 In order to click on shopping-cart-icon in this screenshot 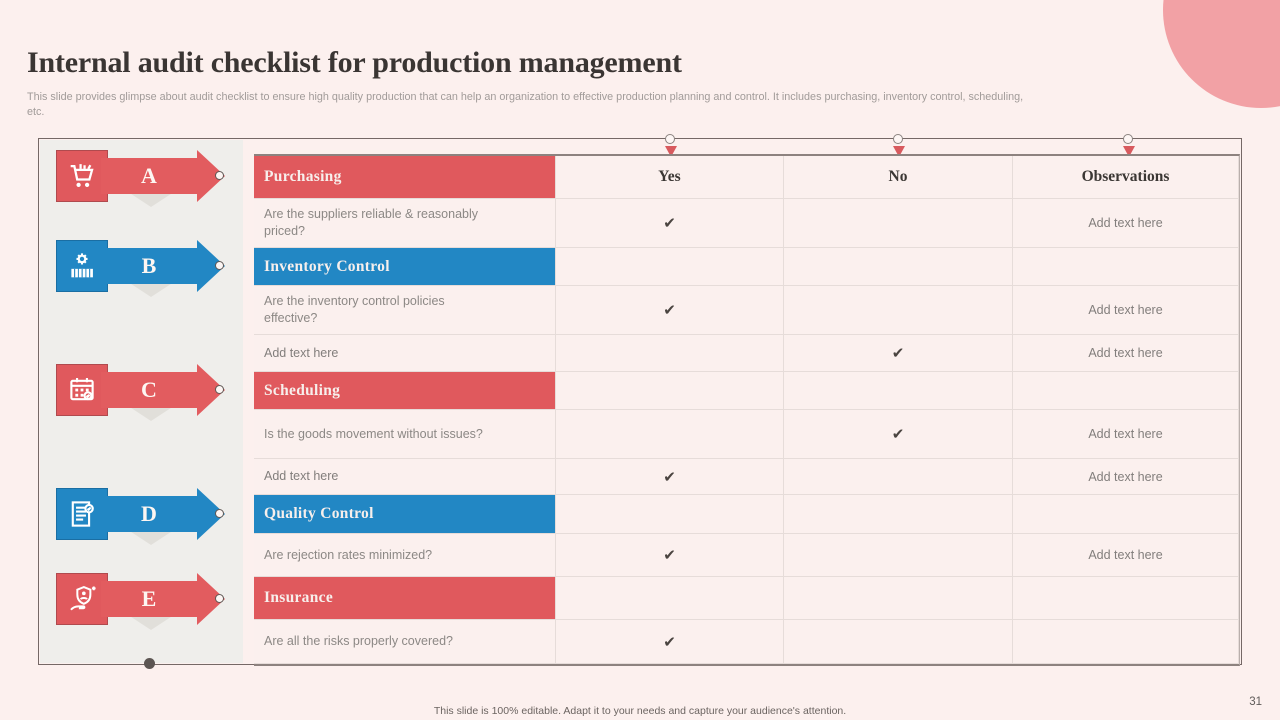, I will do `click(82, 176)`.